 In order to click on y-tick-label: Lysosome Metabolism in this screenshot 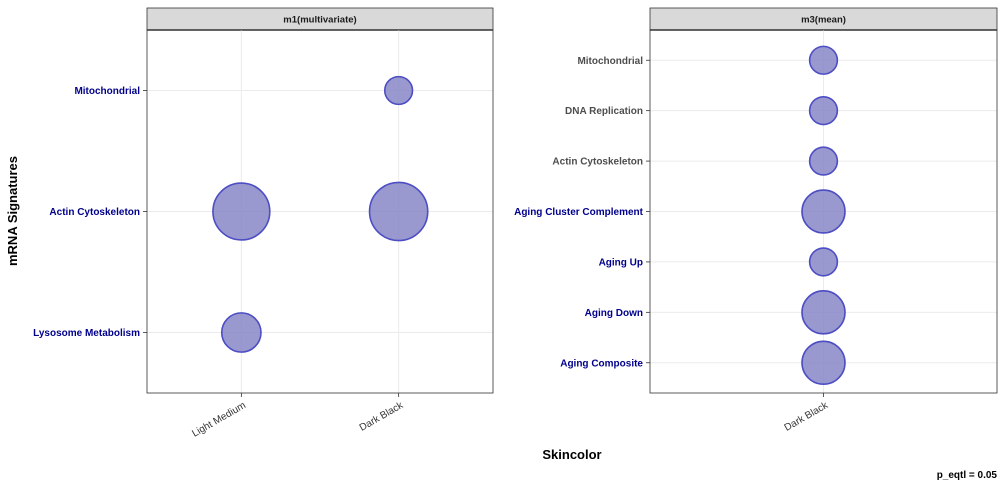, I will do `click(86, 333)`.